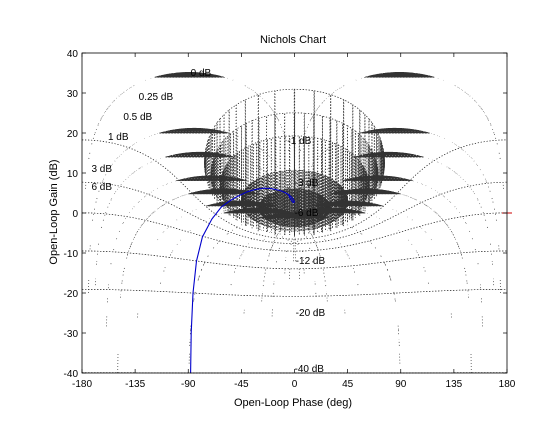 This screenshot has width=560, height=425. I want to click on grid-label: 0.25 dB, so click(156, 97).